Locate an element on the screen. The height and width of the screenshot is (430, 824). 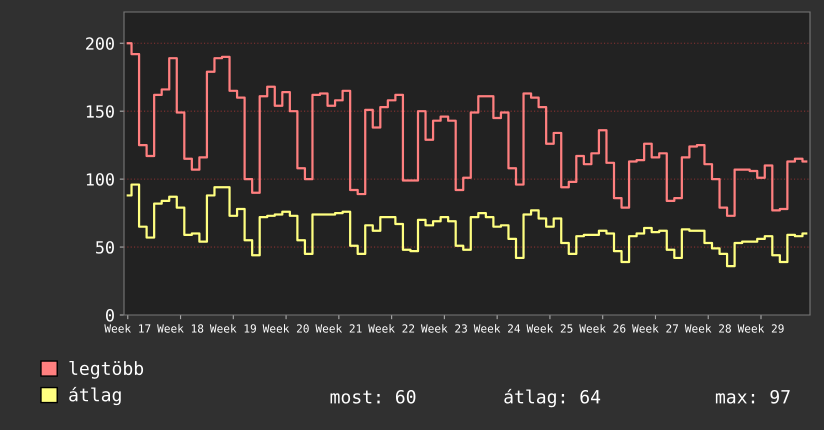
text: átlag: 64 is located at coordinates (552, 398).